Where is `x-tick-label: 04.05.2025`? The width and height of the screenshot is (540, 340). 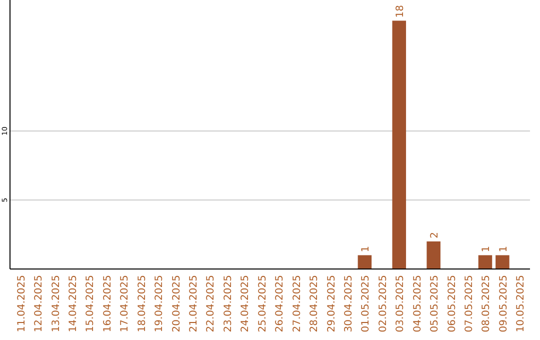 x-tick-label: 04.05.2025 is located at coordinates (418, 303).